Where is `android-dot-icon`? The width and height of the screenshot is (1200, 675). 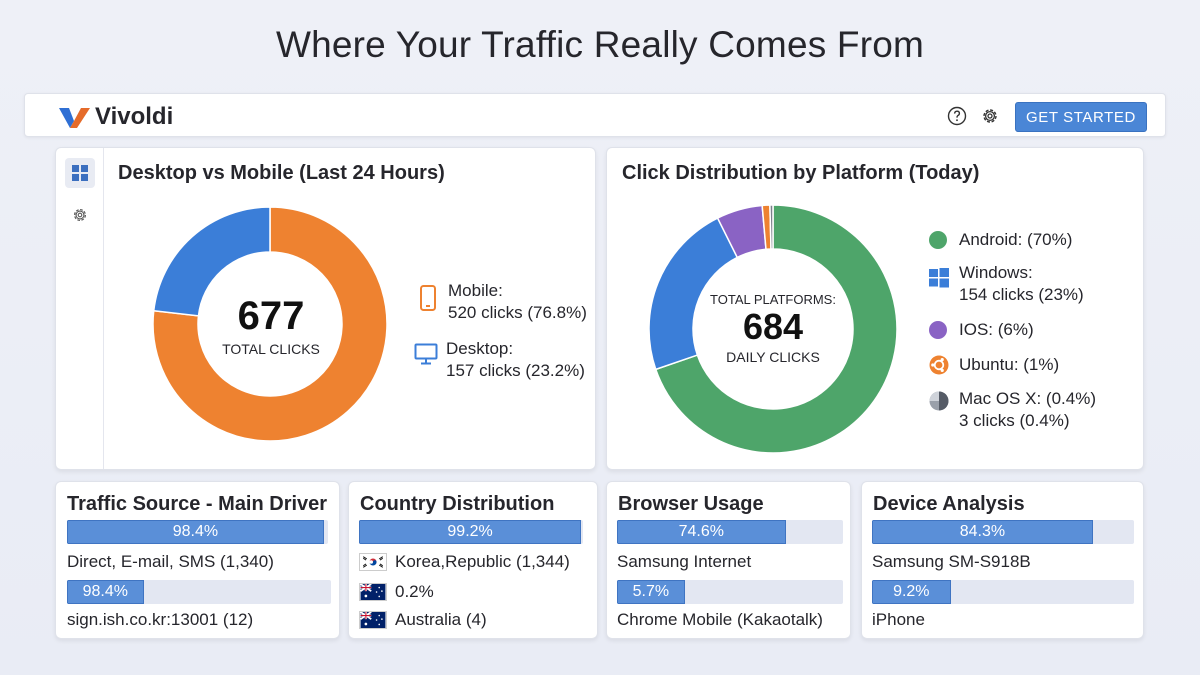 android-dot-icon is located at coordinates (938, 240).